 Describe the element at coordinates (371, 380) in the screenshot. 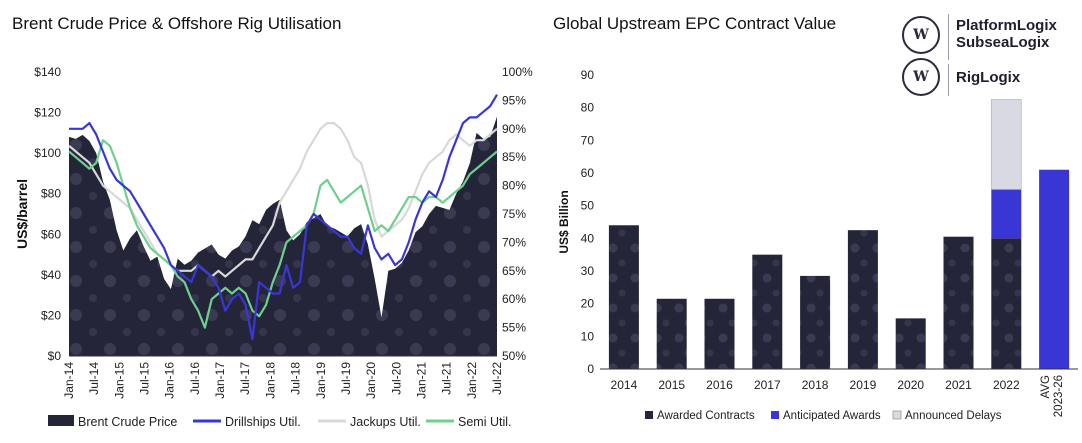

I see `x-tick-label: Jan-20` at that location.